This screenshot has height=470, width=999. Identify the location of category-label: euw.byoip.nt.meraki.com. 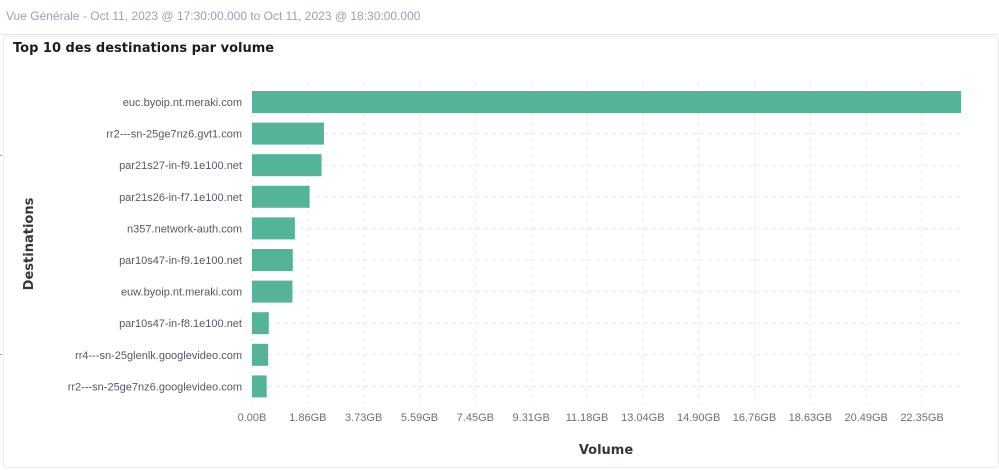
(181, 293).